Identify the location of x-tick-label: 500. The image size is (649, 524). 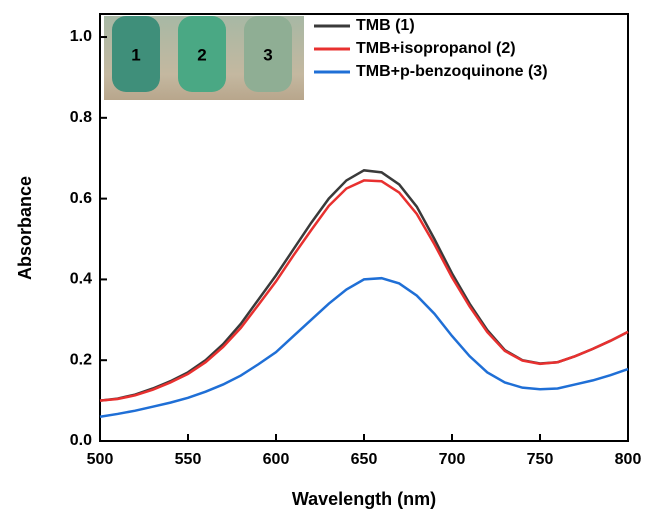
(100, 459).